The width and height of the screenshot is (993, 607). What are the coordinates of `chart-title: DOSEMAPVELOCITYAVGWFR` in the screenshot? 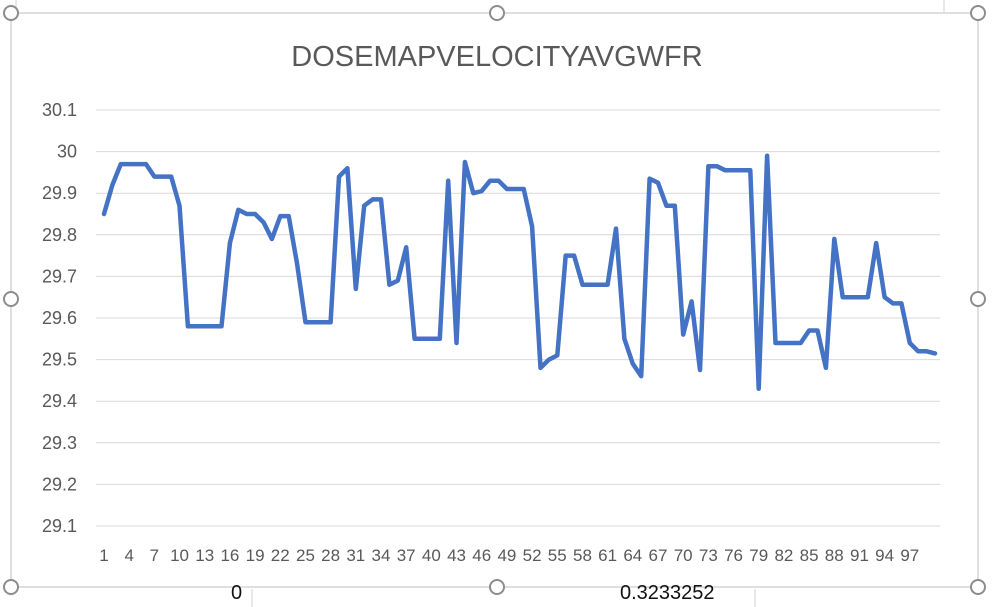 It's located at (496, 57).